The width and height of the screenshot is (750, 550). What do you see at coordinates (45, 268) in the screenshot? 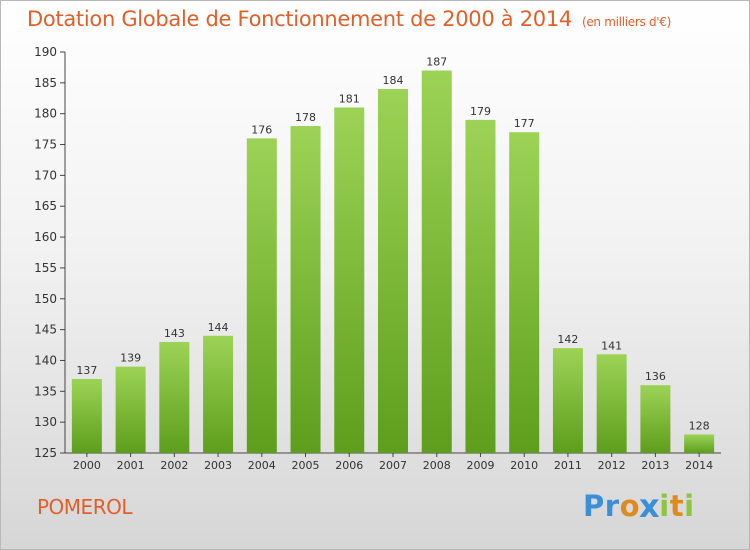
I see `y-tick-label: 155` at bounding box center [45, 268].